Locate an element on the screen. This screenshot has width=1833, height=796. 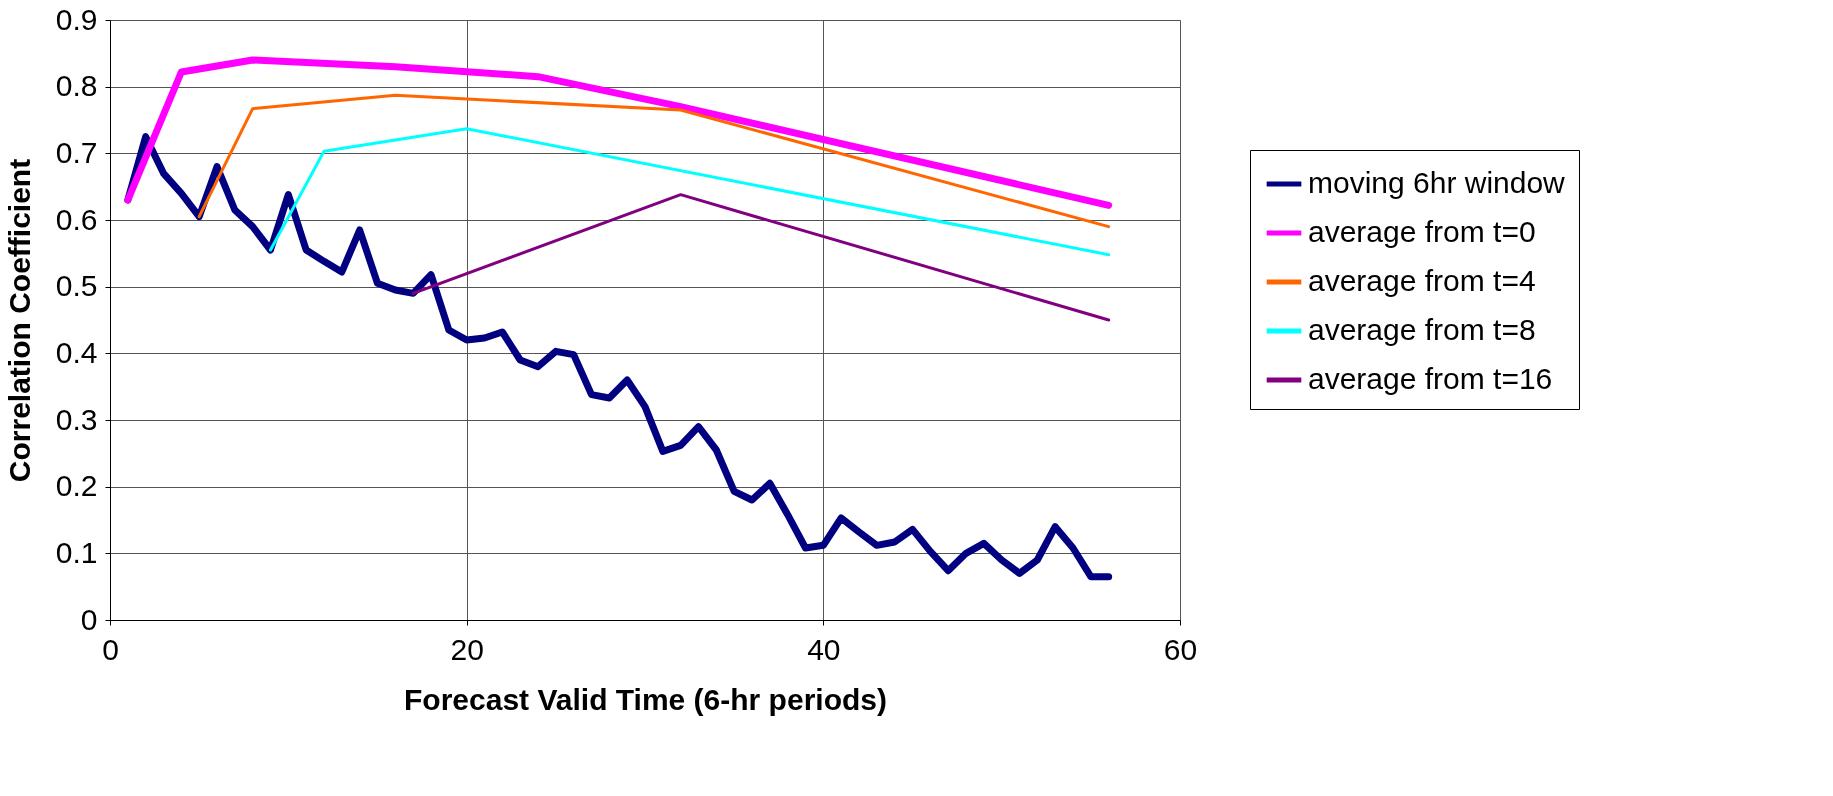
y-axis-title: Correlation Coefficient is located at coordinates (19, 320).